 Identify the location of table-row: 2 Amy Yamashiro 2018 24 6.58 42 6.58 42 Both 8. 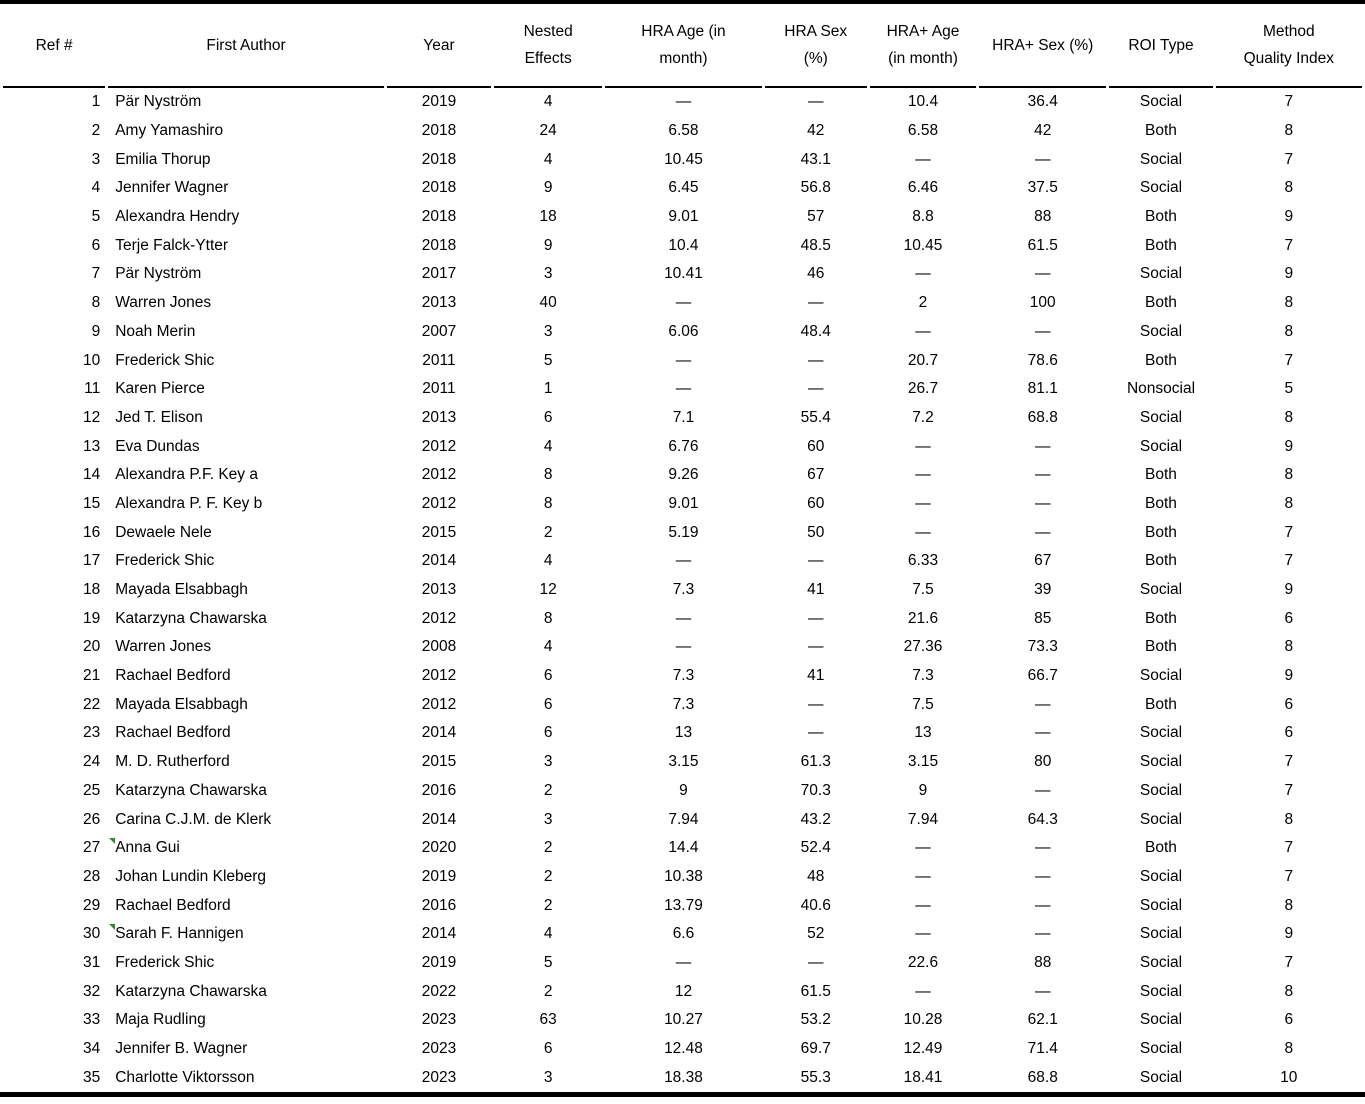
(682, 131).